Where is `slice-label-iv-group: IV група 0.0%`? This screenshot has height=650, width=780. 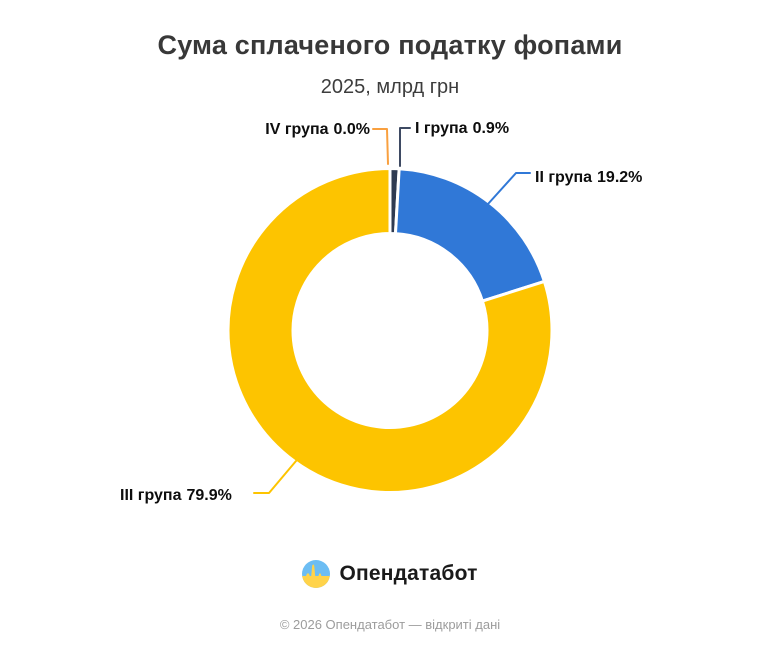 slice-label-iv-group: IV група 0.0% is located at coordinates (317, 130).